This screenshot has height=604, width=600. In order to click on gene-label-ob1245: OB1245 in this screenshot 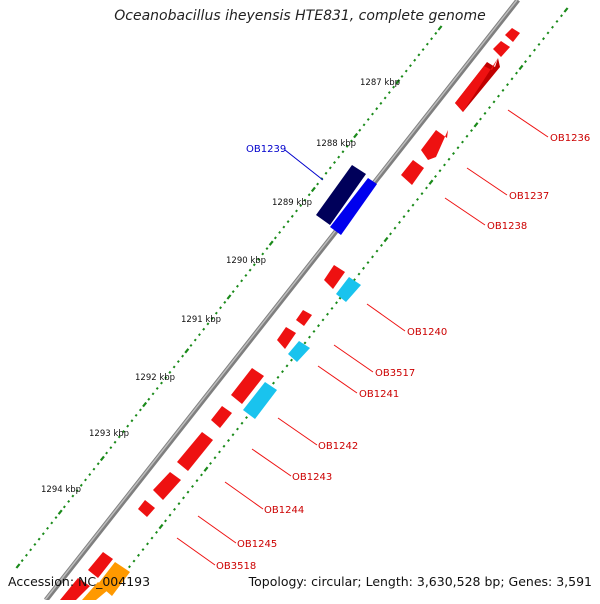, I will do `click(257, 544)`.